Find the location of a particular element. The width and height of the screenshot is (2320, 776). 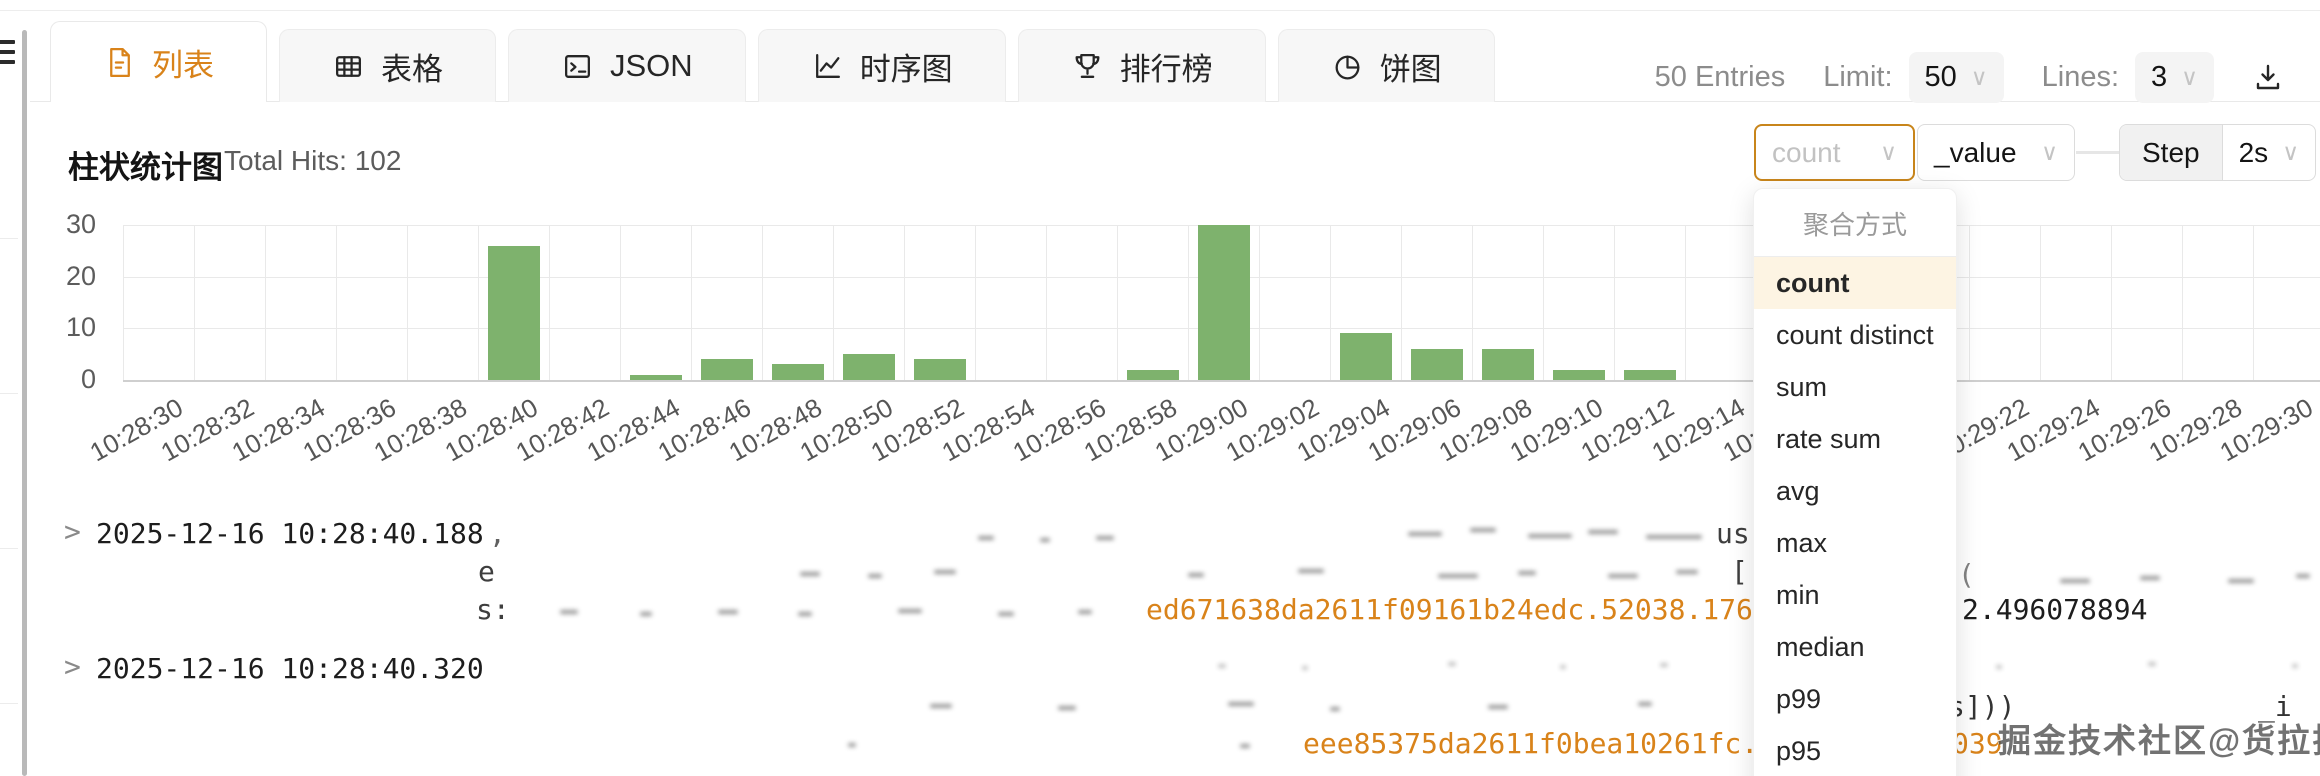

agg-option-min: min is located at coordinates (1798, 594).